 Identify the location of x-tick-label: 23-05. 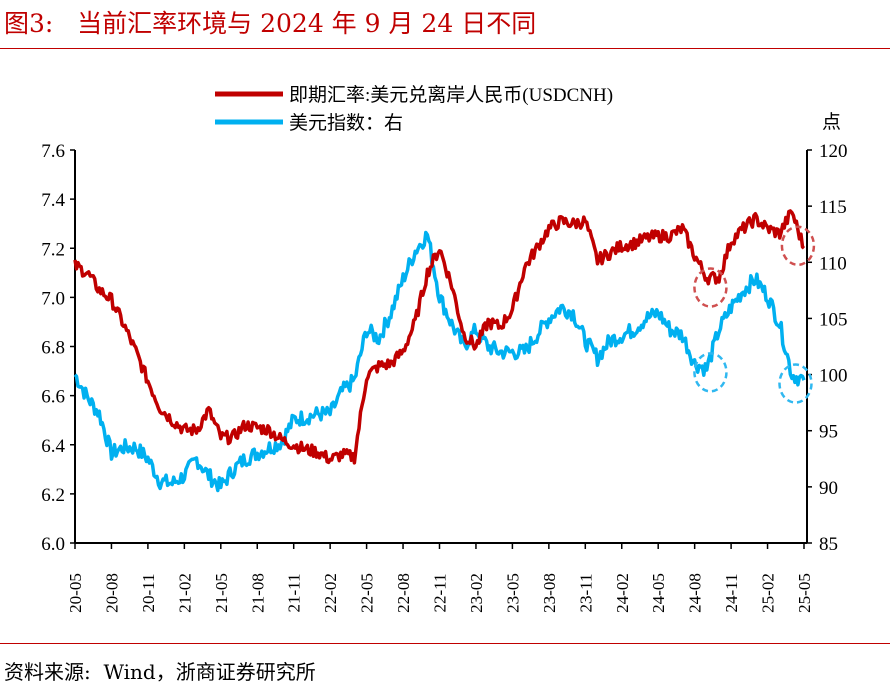
(512, 593).